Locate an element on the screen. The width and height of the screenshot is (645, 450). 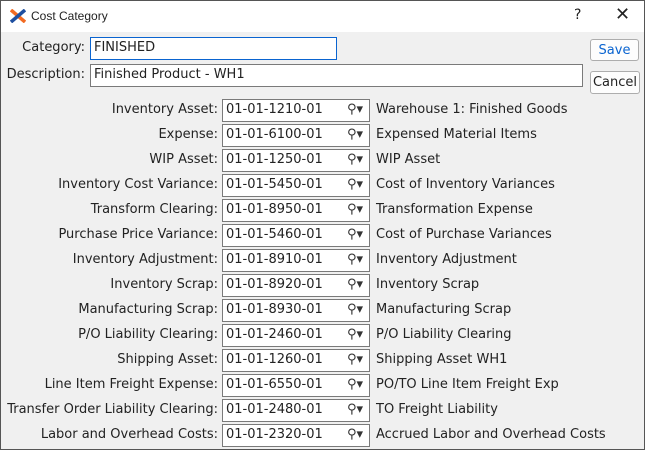
account-label: Inventory Cost Variance: is located at coordinates (138, 184).